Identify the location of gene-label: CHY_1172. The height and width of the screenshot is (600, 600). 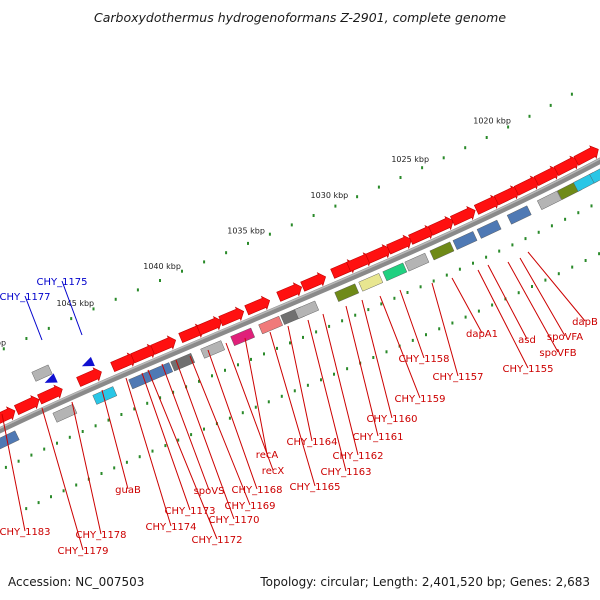
(216, 540).